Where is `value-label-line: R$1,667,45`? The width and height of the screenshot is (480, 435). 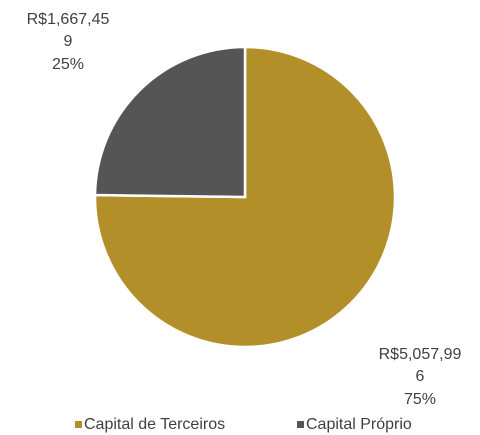 value-label-line: R$1,667,45 is located at coordinates (68, 19).